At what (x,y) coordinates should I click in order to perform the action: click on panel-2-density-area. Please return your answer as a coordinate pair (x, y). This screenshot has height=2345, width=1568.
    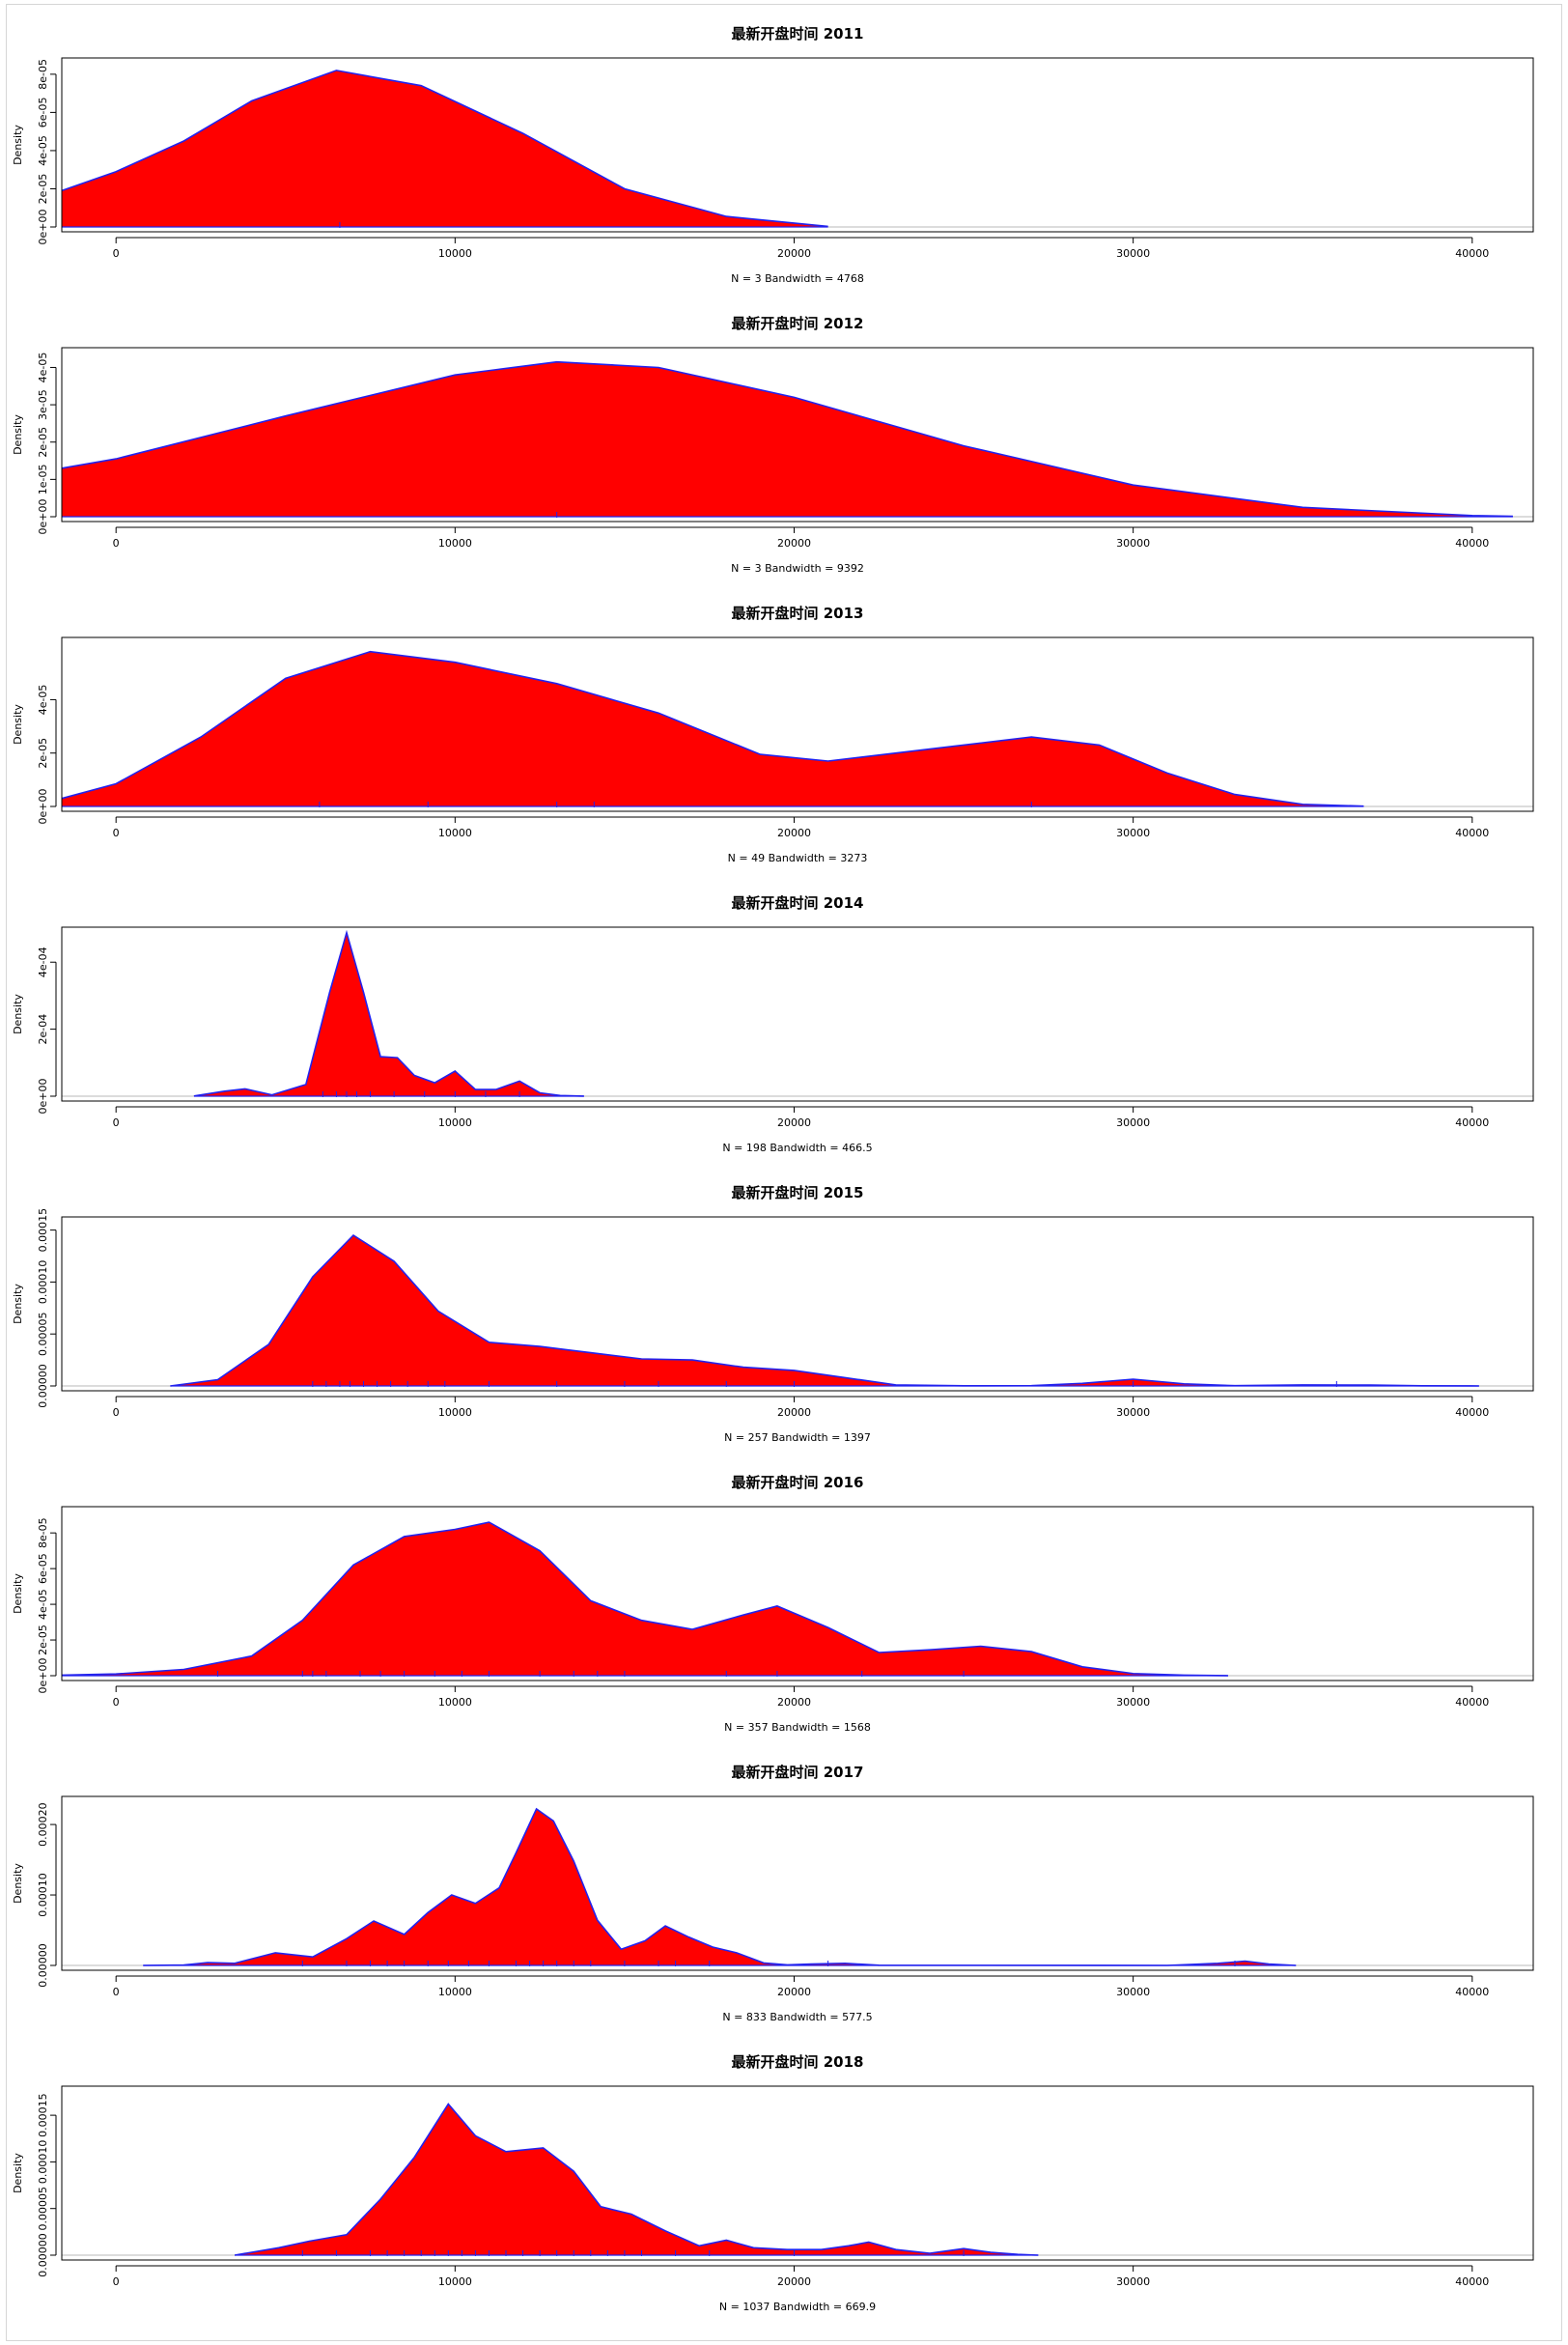
    Looking at the image, I should click on (788, 439).